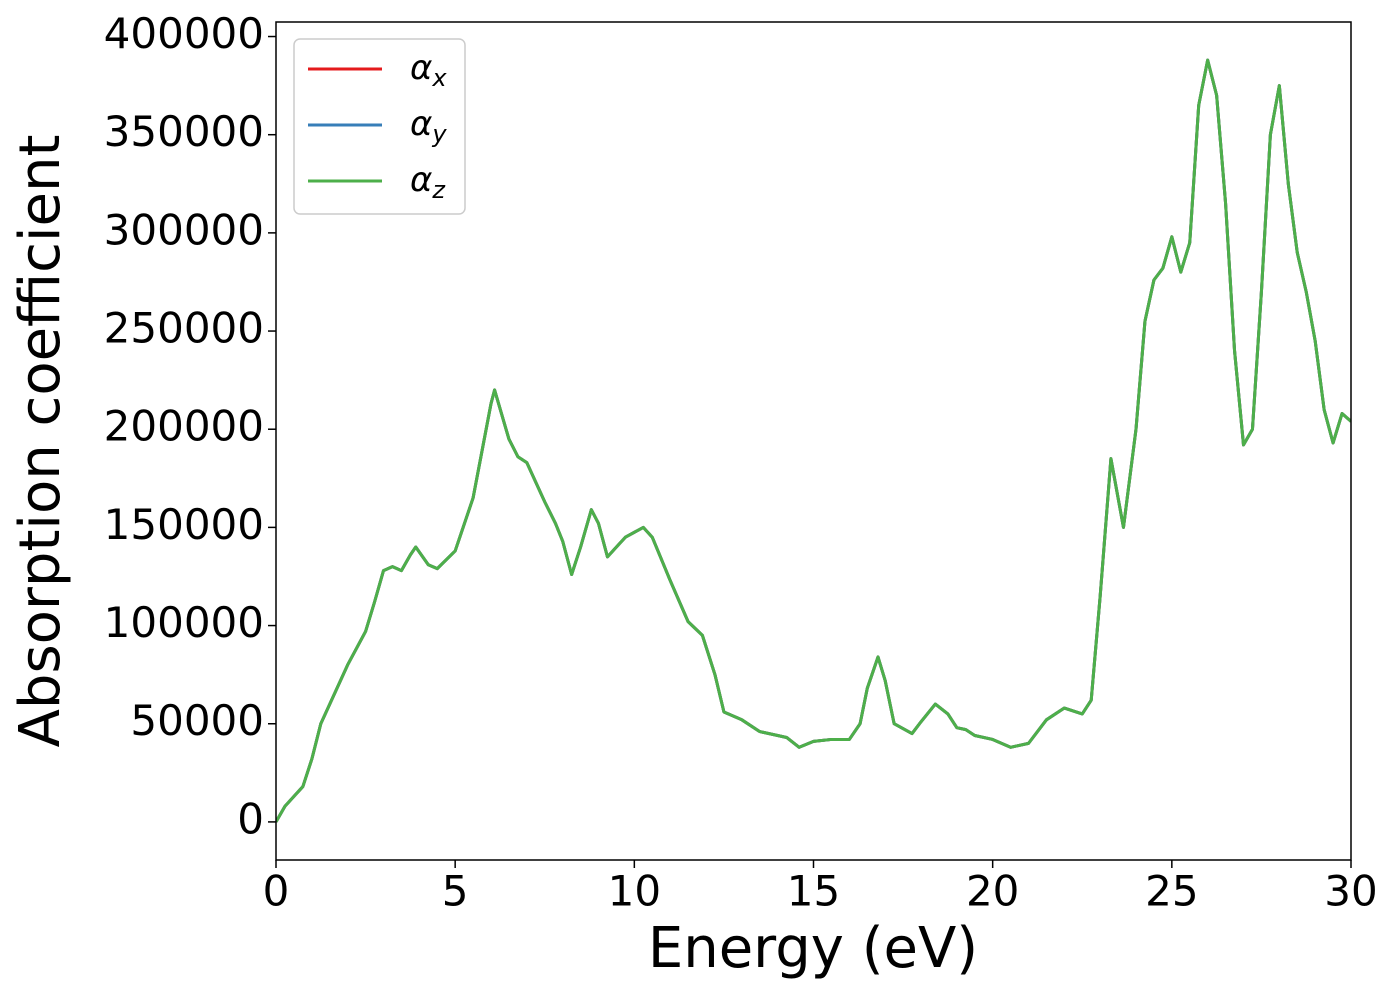 The image size is (1400, 1000). Describe the element at coordinates (813, 948) in the screenshot. I see `x-axis-label: Energy (eV)` at that location.